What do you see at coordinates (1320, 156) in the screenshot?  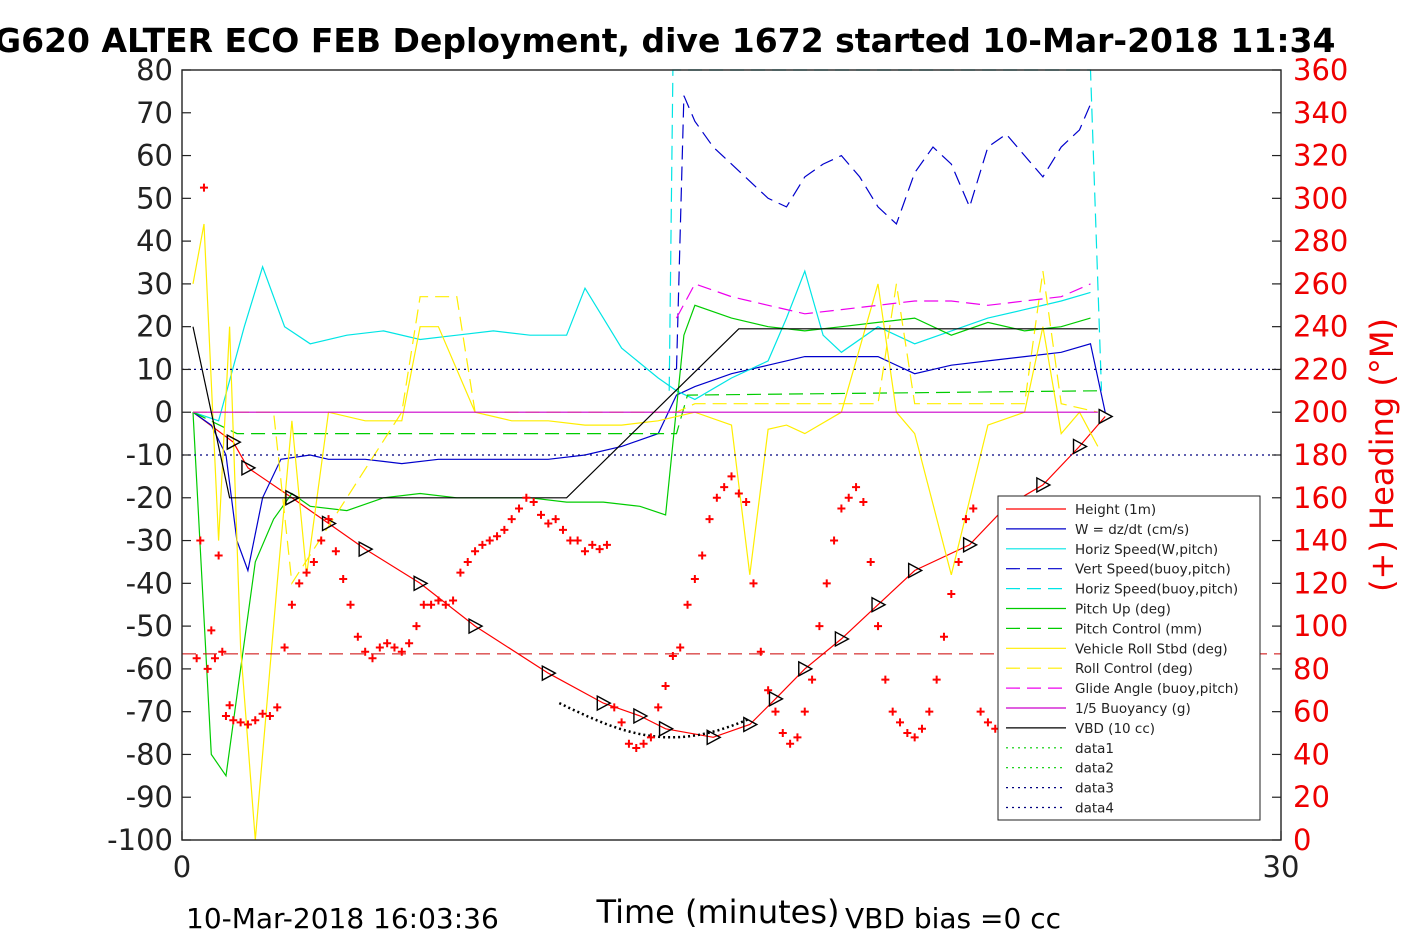 I see `y2-tick-label: 320` at bounding box center [1320, 156].